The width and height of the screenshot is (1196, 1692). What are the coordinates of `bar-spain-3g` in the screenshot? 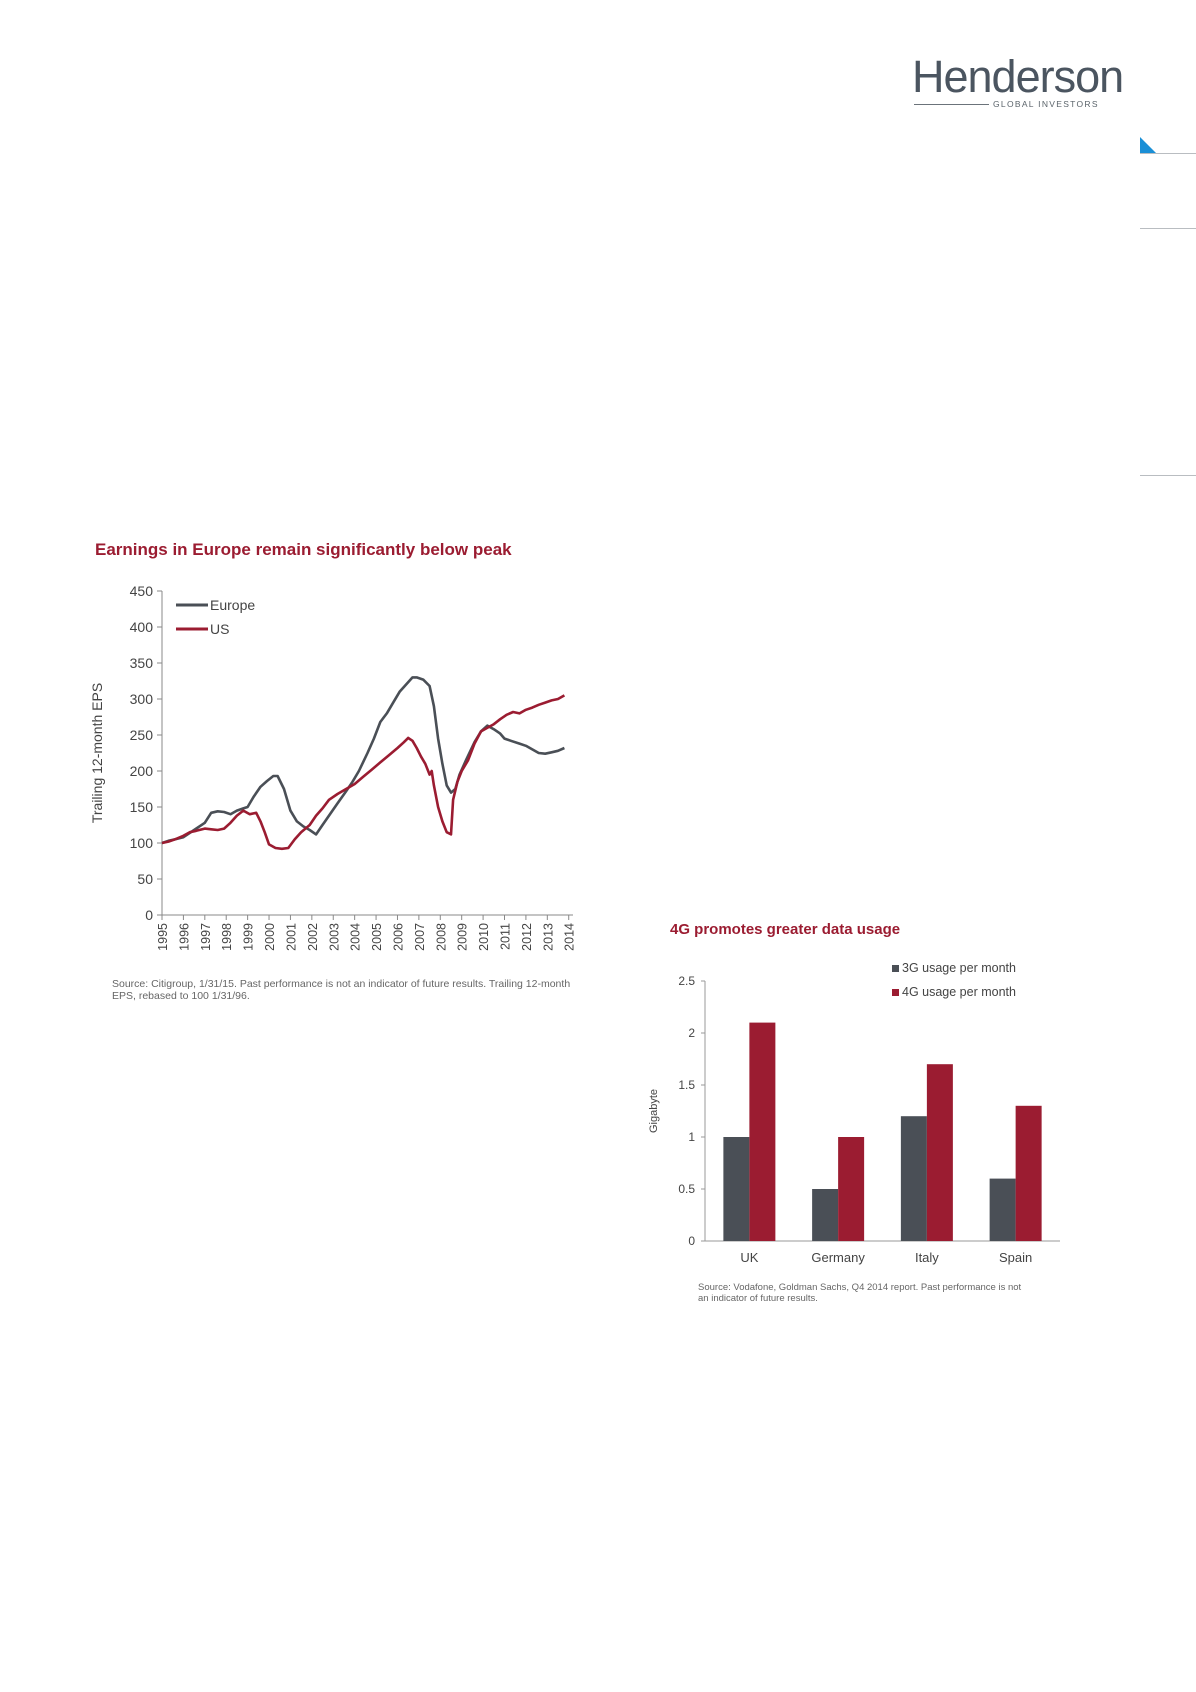 It's located at (1002, 1209).